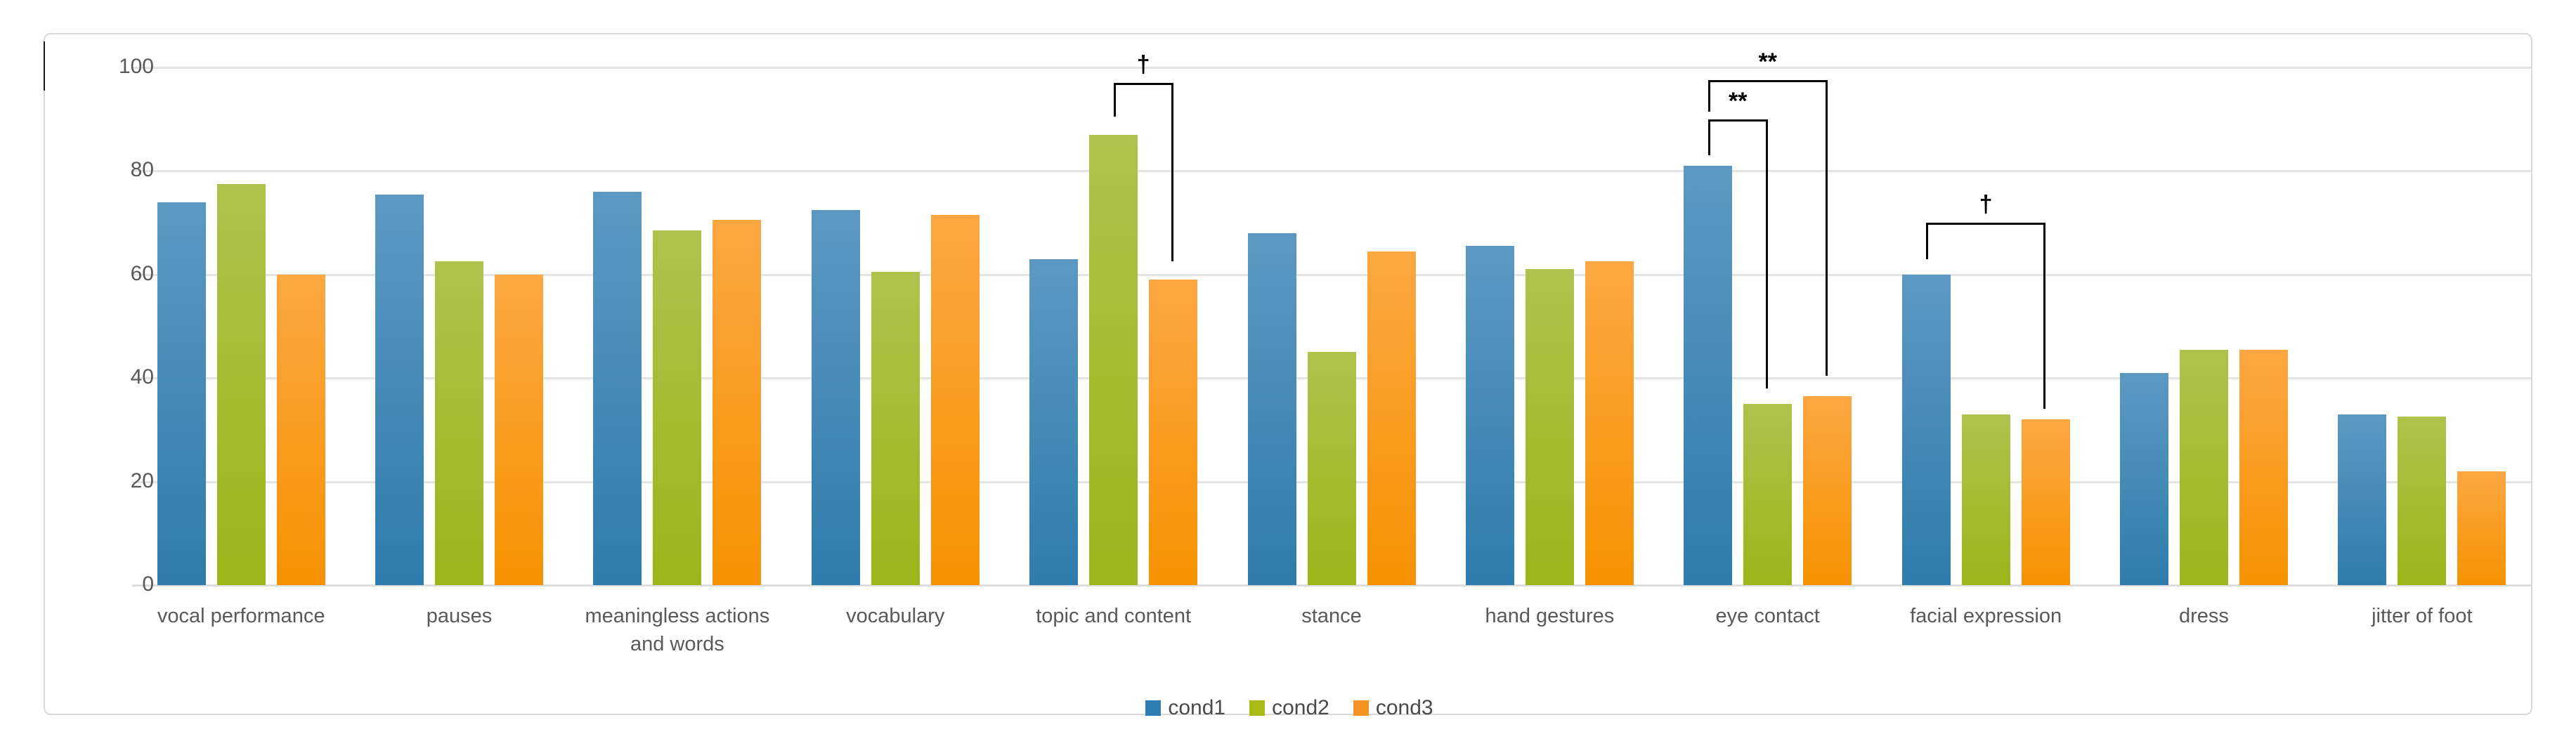 This screenshot has width=2576, height=746. Describe the element at coordinates (1708, 96) in the screenshot. I see `annotation-1-eye-contact-left-leg` at that location.